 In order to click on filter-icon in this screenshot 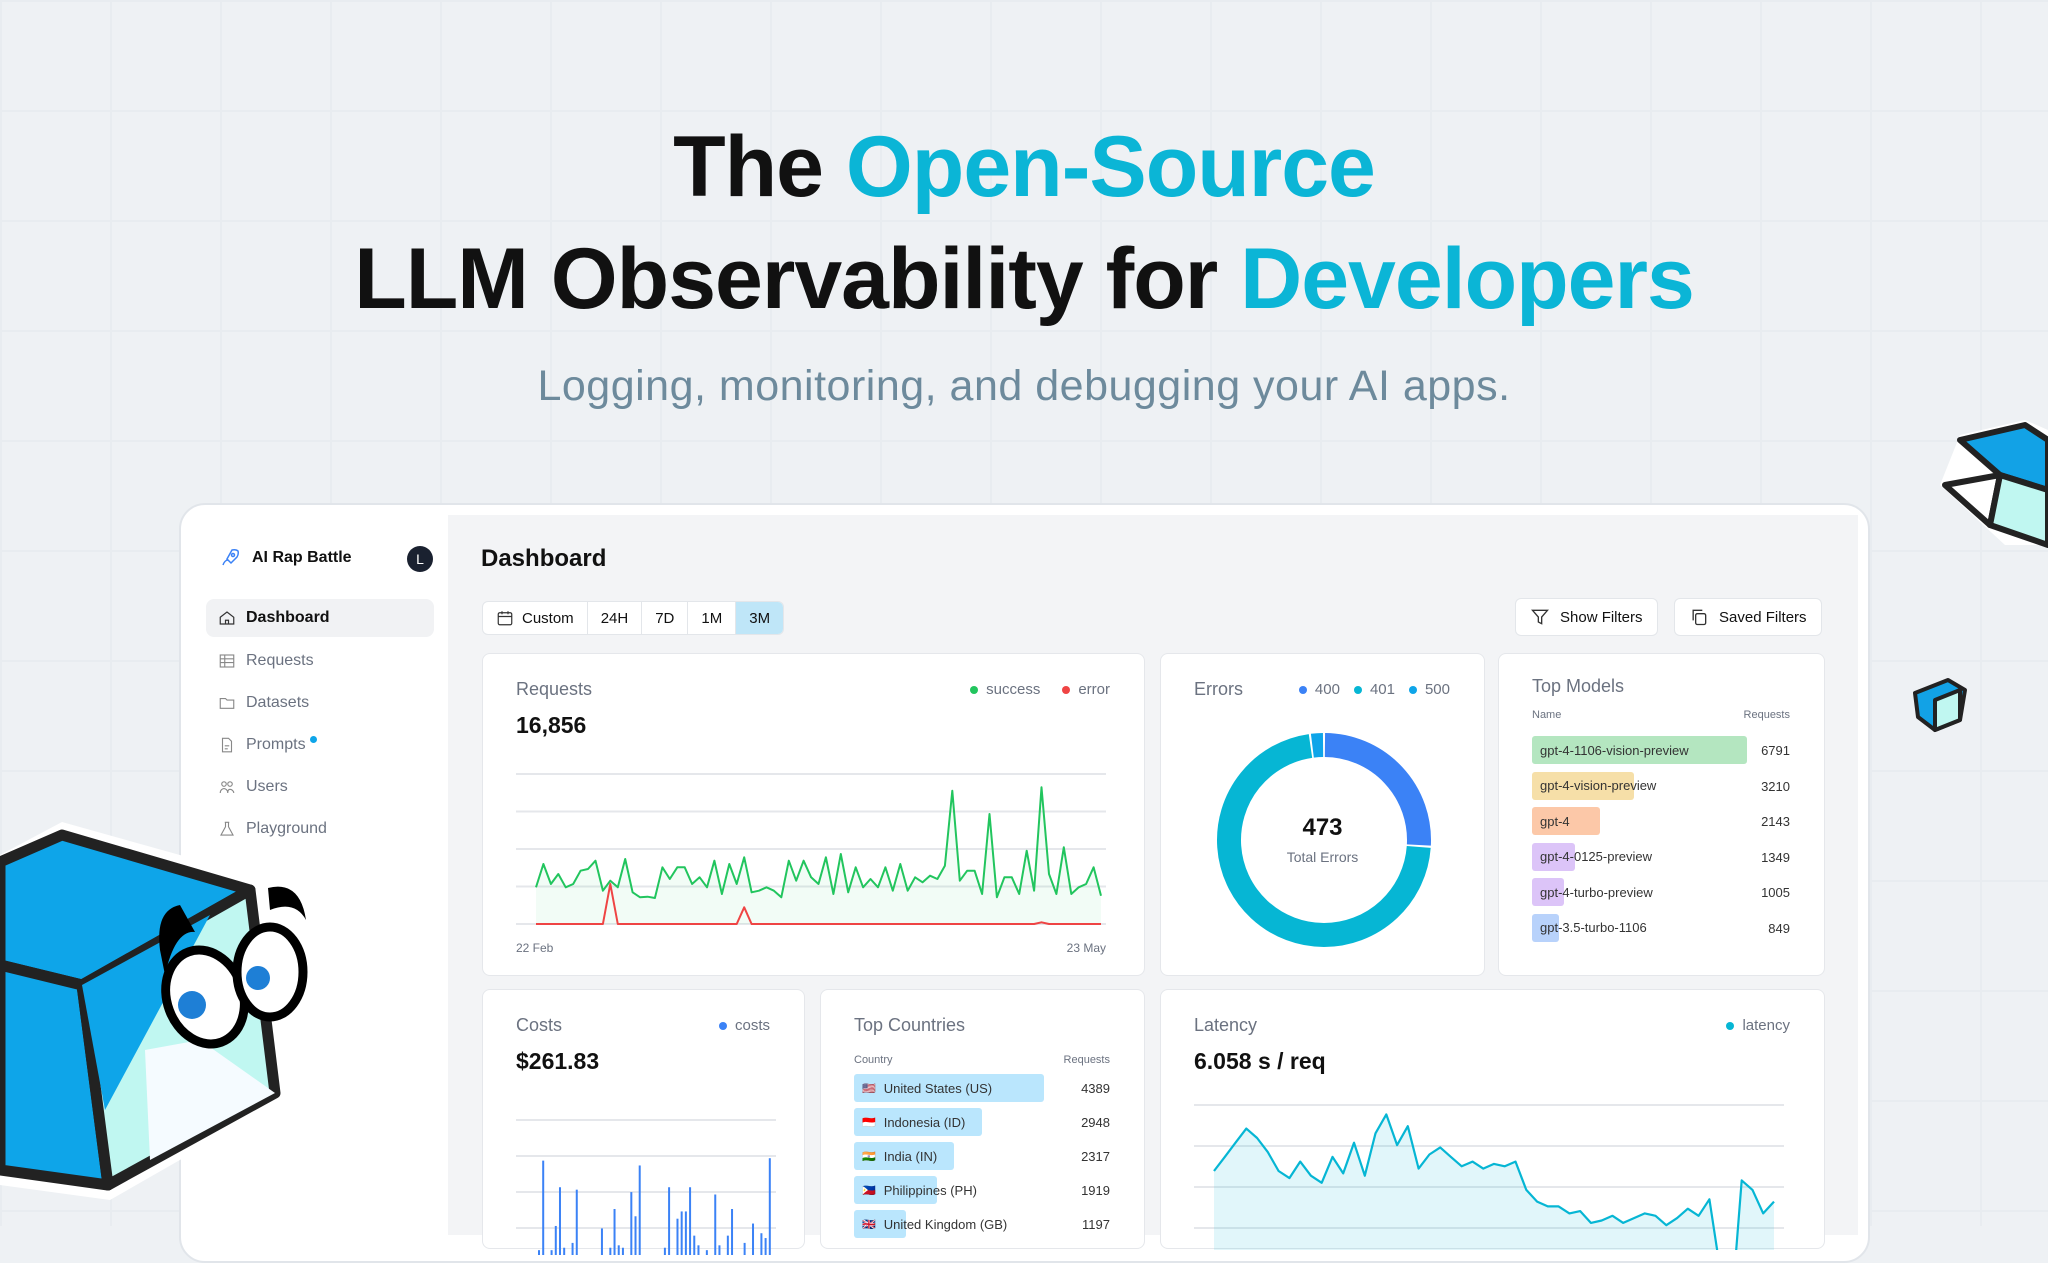, I will do `click(1540, 617)`.